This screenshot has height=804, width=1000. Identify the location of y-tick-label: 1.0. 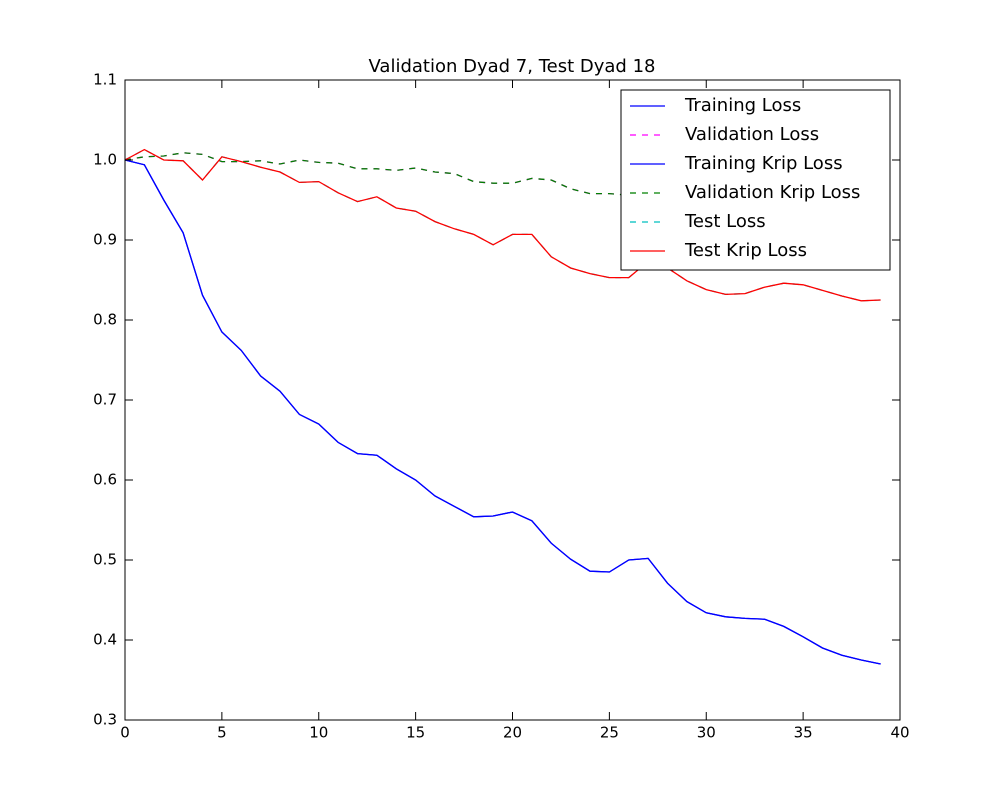
(105, 160).